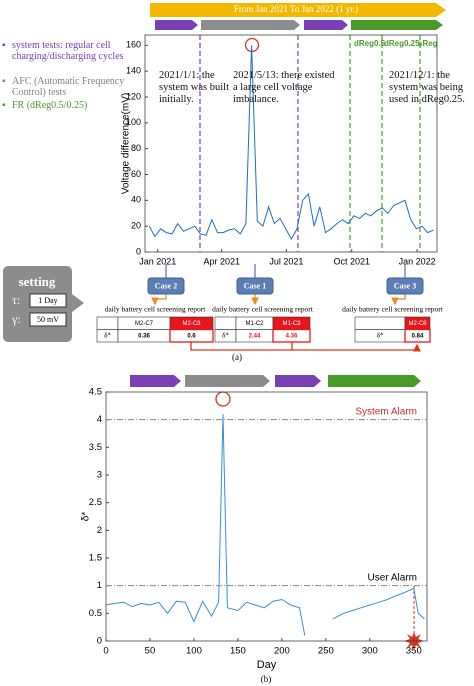 The width and height of the screenshot is (474, 686). Describe the element at coordinates (402, 43) in the screenshot. I see `phase-label: dReg0.25` at that location.